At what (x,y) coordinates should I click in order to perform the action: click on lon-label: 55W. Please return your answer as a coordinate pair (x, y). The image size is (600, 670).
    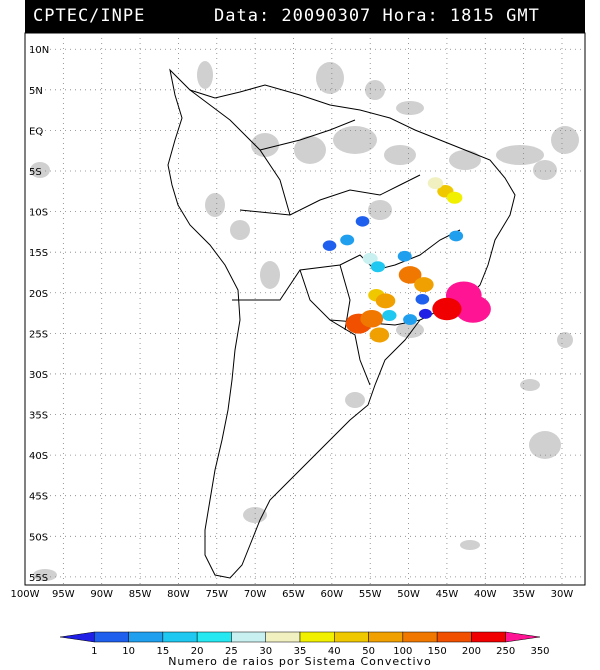
    Looking at the image, I should click on (370, 594).